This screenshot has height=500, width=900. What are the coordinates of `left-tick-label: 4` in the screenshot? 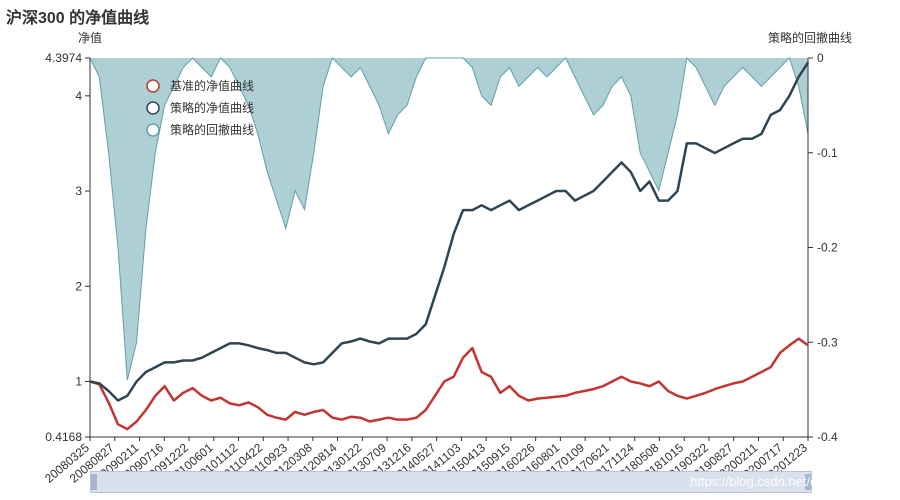 It's located at (78, 96).